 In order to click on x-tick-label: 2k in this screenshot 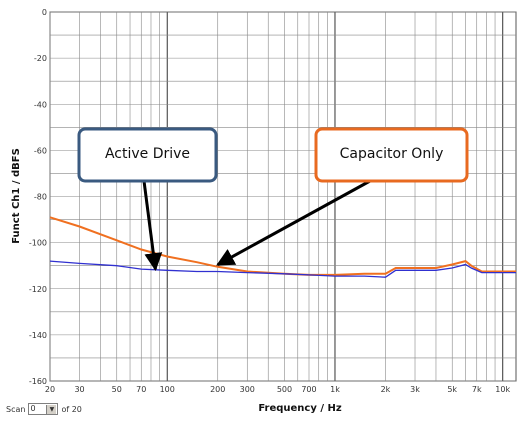, I will do `click(386, 389)`.